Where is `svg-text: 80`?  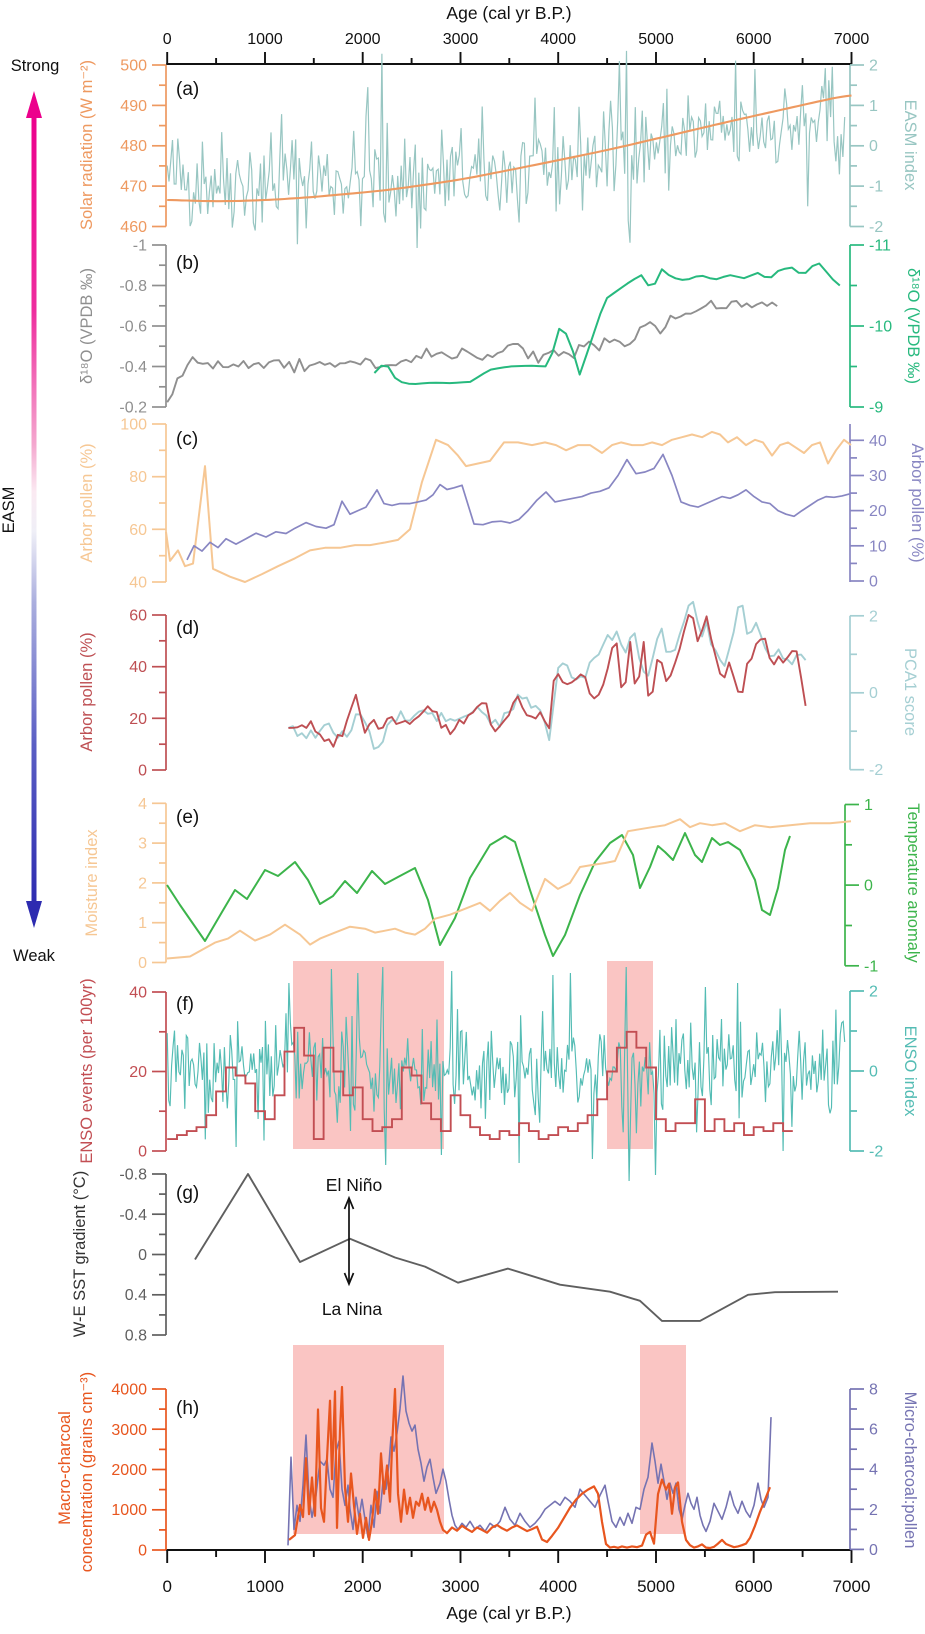 svg-text: 80 is located at coordinates (138, 477).